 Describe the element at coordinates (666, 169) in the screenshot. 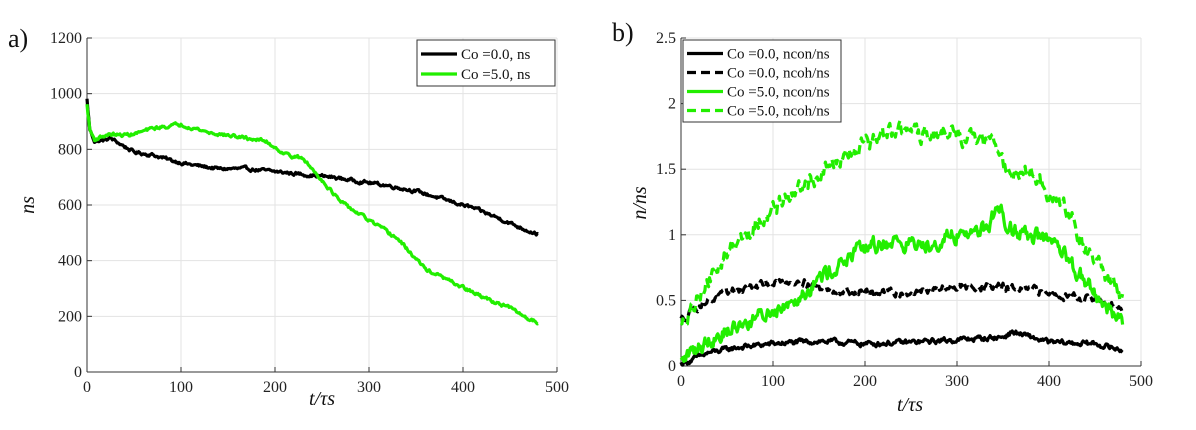

I see `y-tick-label: 1.5` at that location.